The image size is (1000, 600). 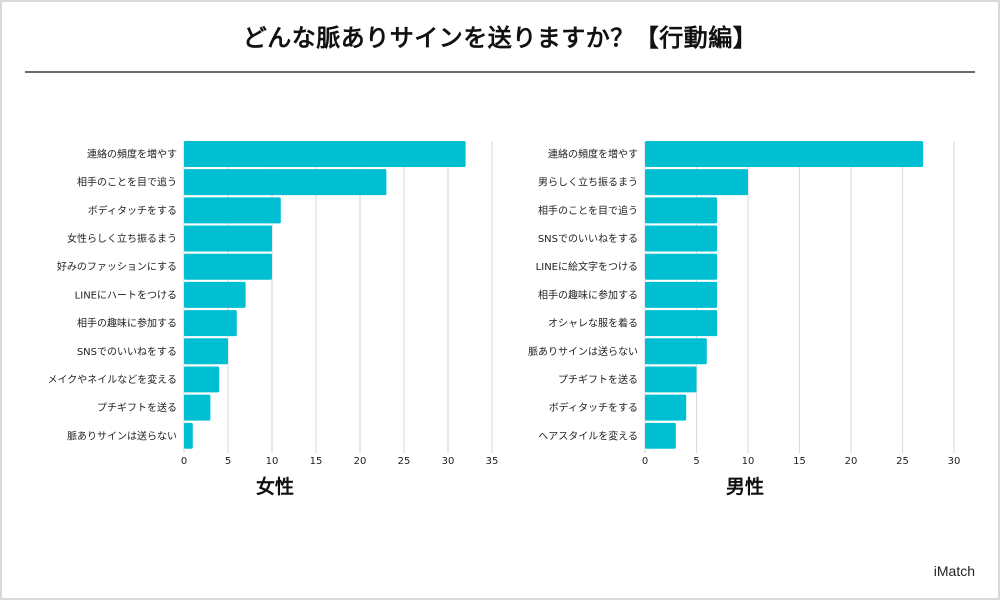 What do you see at coordinates (500, 72) in the screenshot?
I see `title-divider` at bounding box center [500, 72].